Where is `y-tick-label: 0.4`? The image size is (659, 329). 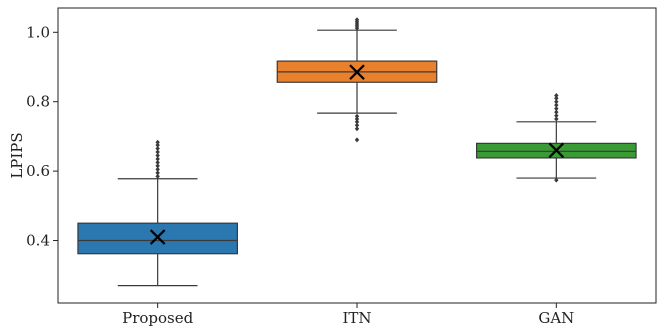
y-tick-label: 0.4 is located at coordinates (38, 241).